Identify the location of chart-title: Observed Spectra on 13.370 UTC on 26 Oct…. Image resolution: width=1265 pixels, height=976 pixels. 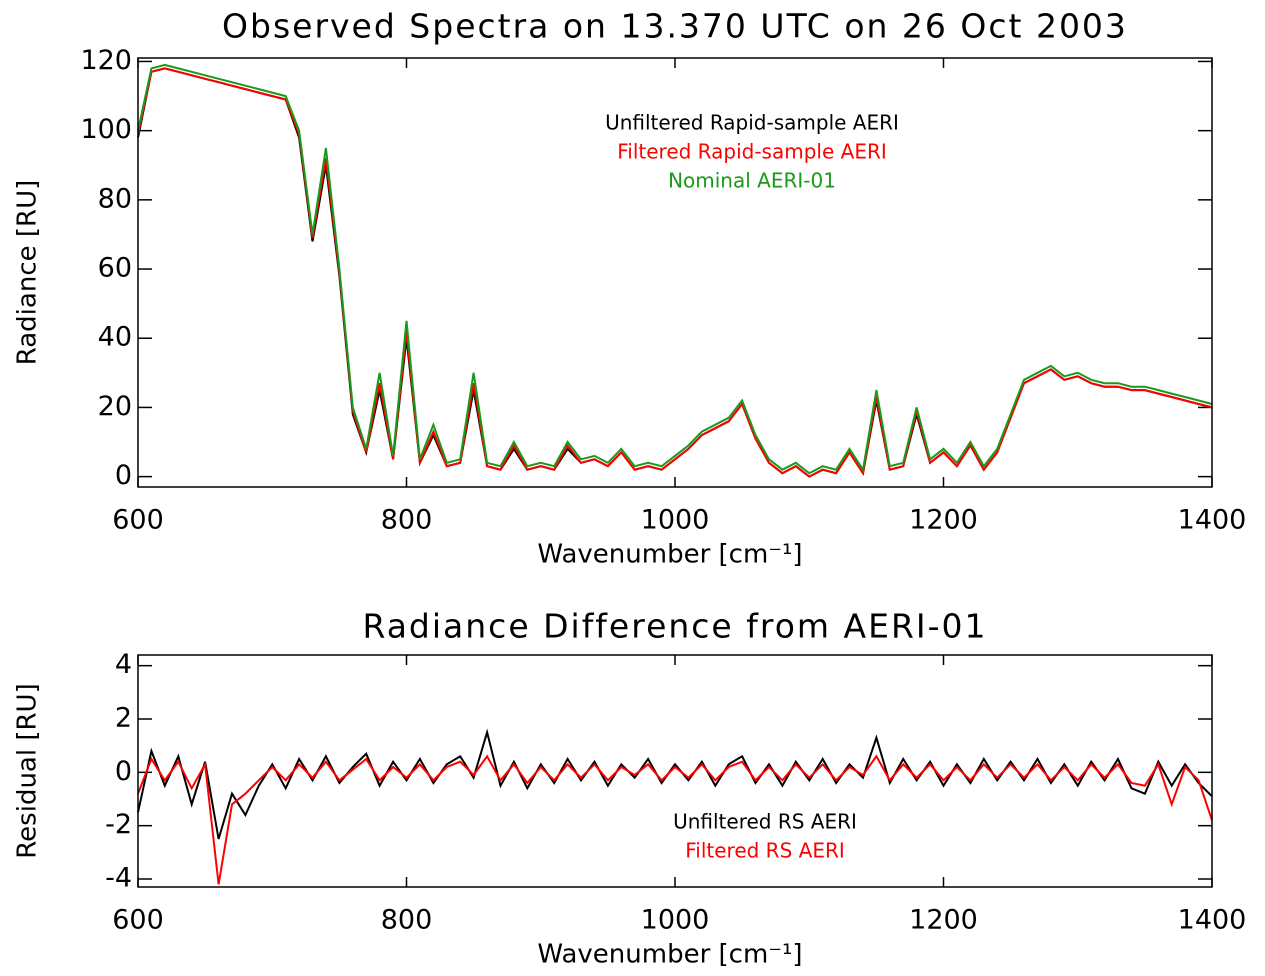
(675, 26).